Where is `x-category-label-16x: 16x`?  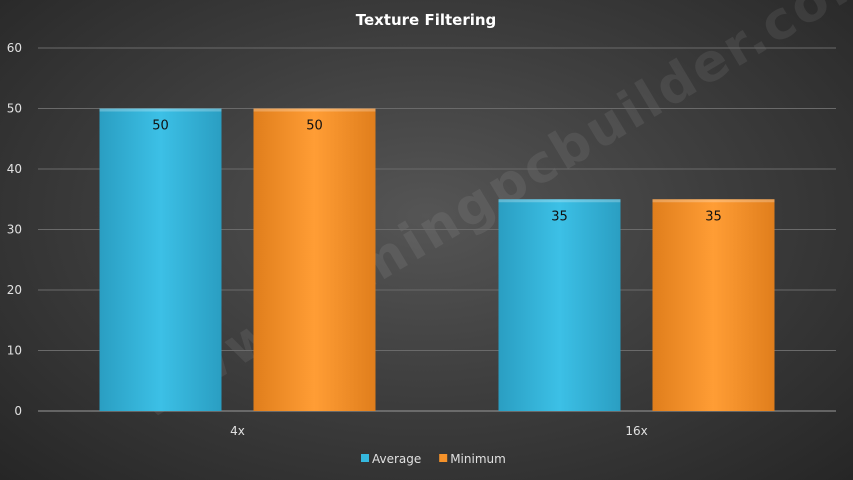
x-category-label-16x: 16x is located at coordinates (636, 431).